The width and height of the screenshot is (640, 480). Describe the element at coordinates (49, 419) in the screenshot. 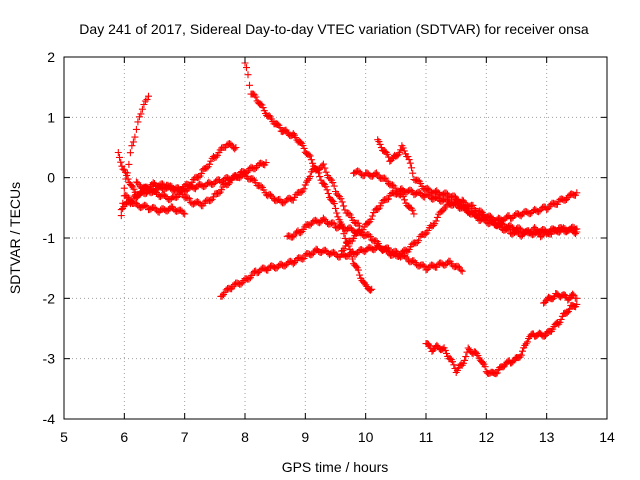

I see `y-tick-label: -4` at that location.